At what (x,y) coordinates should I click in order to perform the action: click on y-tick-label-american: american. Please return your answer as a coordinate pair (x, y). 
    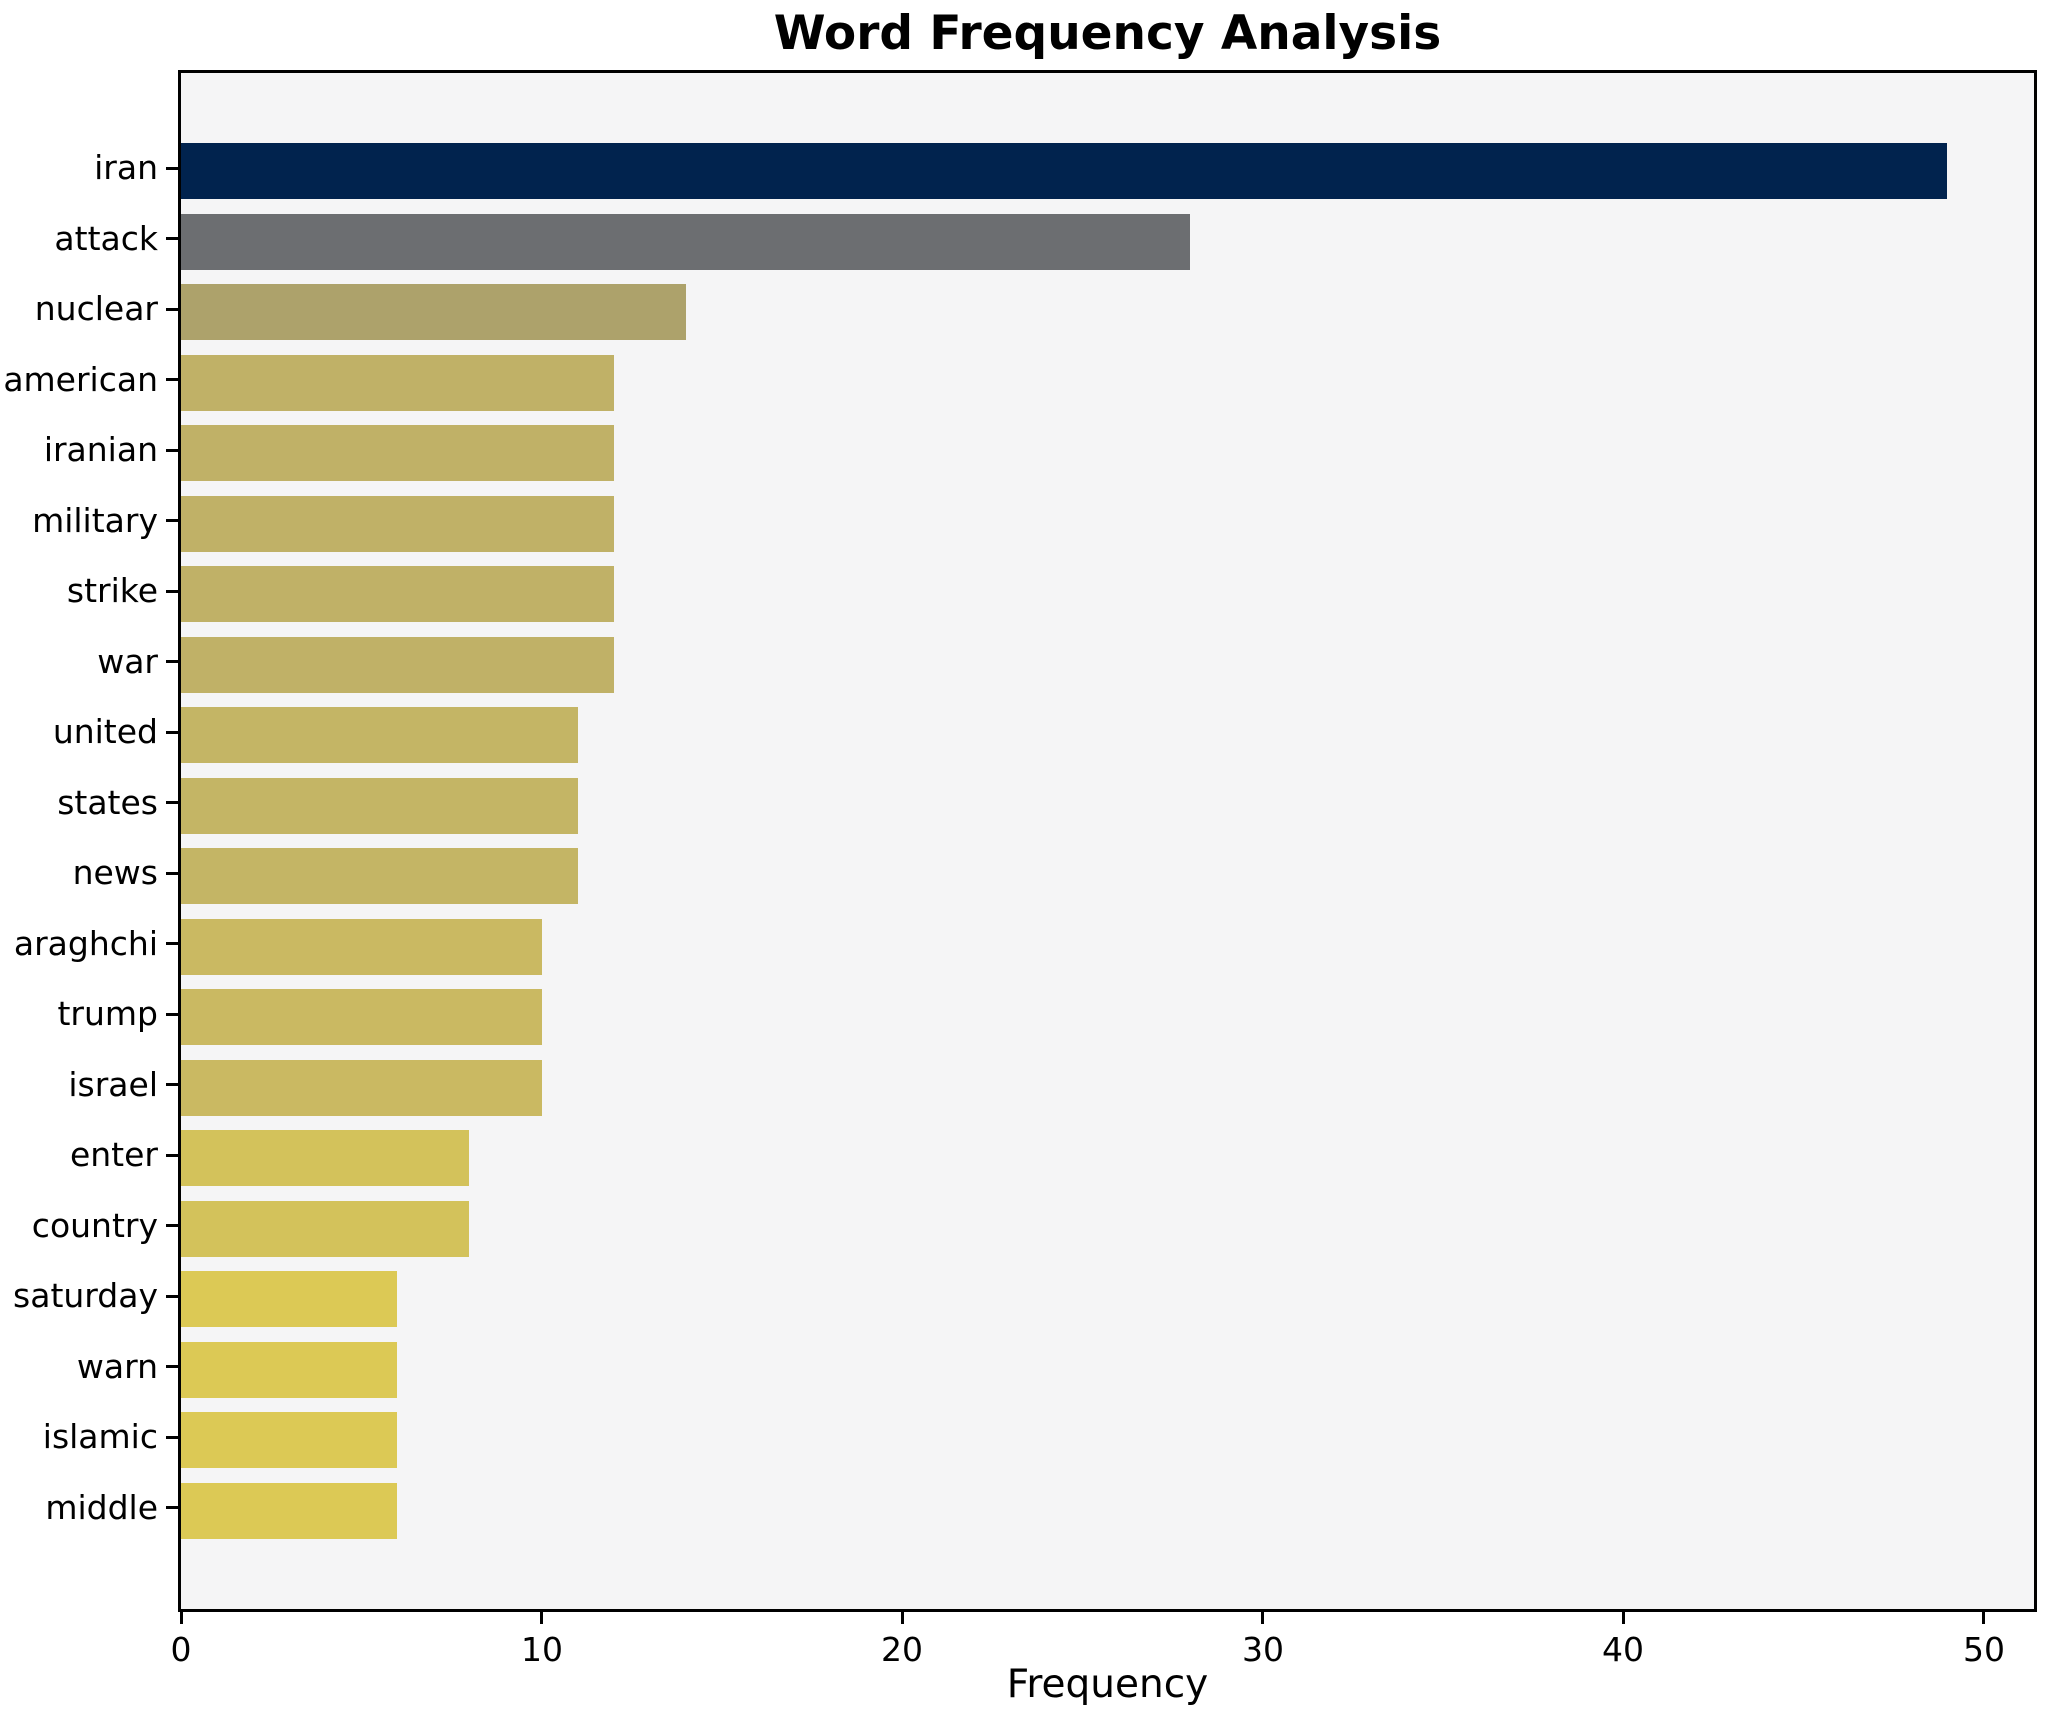
    Looking at the image, I should click on (80, 379).